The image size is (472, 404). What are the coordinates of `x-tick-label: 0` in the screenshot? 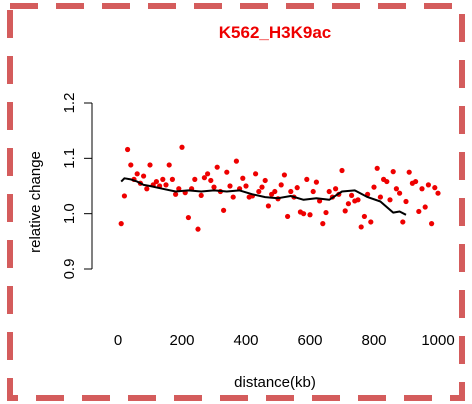 It's located at (118, 340).